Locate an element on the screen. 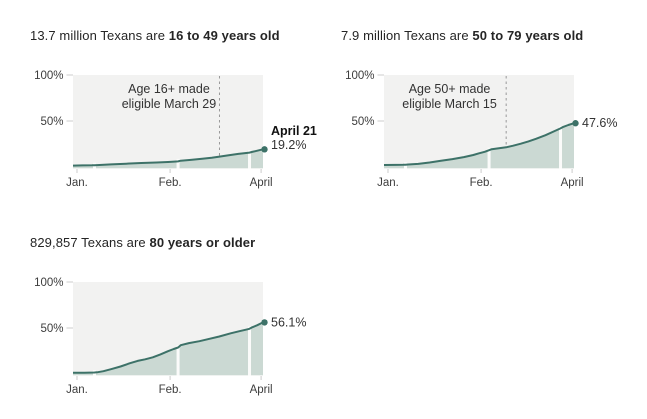  eligibility-annotation: eligible March 15 is located at coordinates (449, 104).